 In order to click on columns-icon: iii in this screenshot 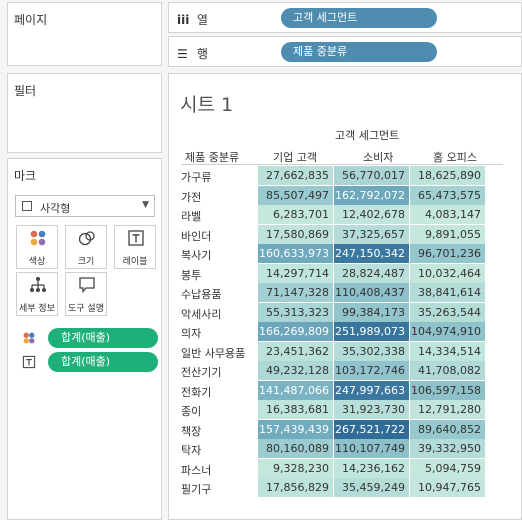, I will do `click(183, 20)`.